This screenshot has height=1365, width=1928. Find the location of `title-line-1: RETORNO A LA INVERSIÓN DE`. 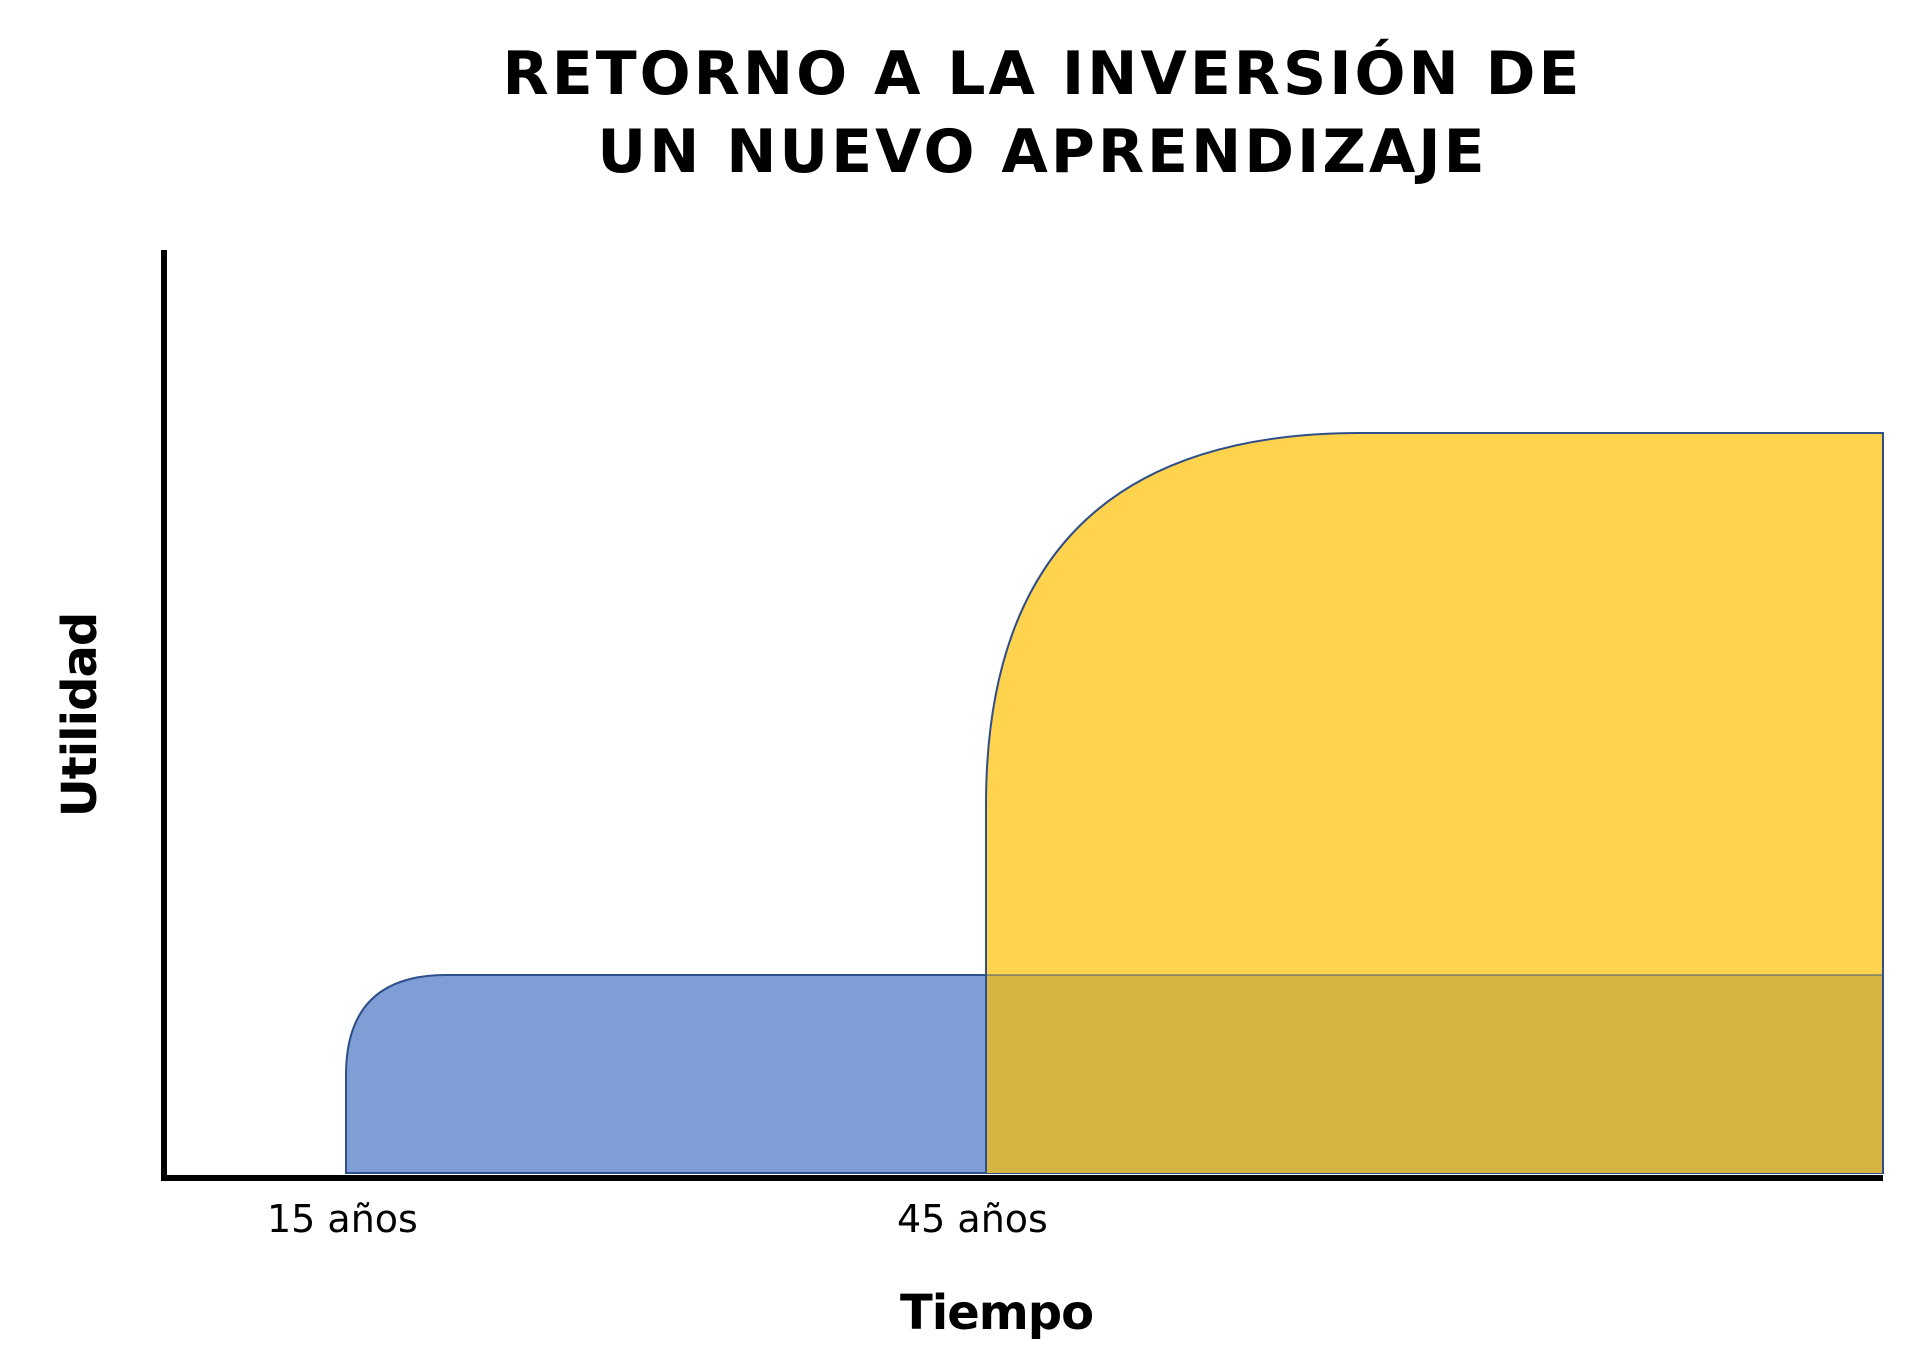

title-line-1: RETORNO A LA INVERSIÓN DE is located at coordinates (1042, 74).